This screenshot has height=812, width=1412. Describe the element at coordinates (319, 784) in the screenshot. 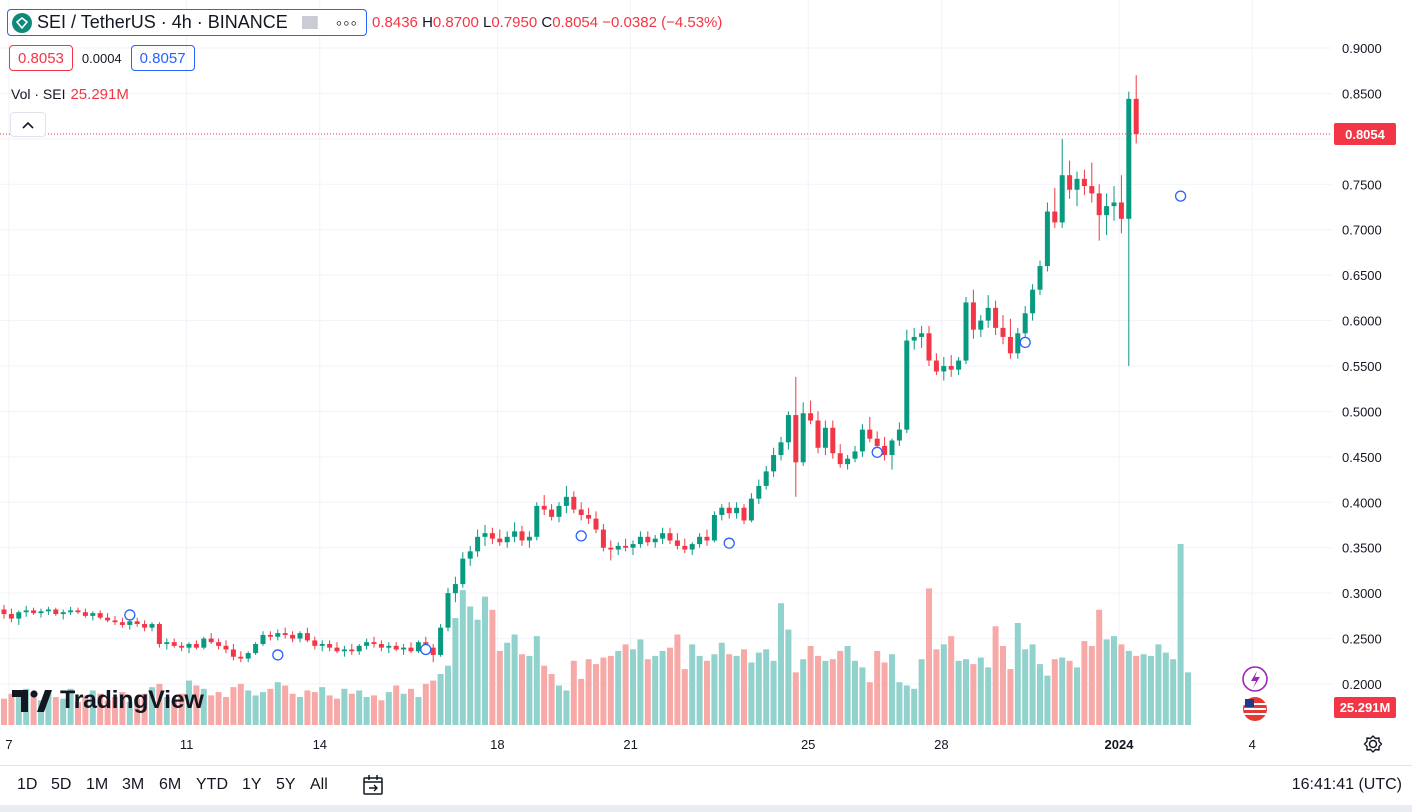

I see `timeframe-all: All` at that location.